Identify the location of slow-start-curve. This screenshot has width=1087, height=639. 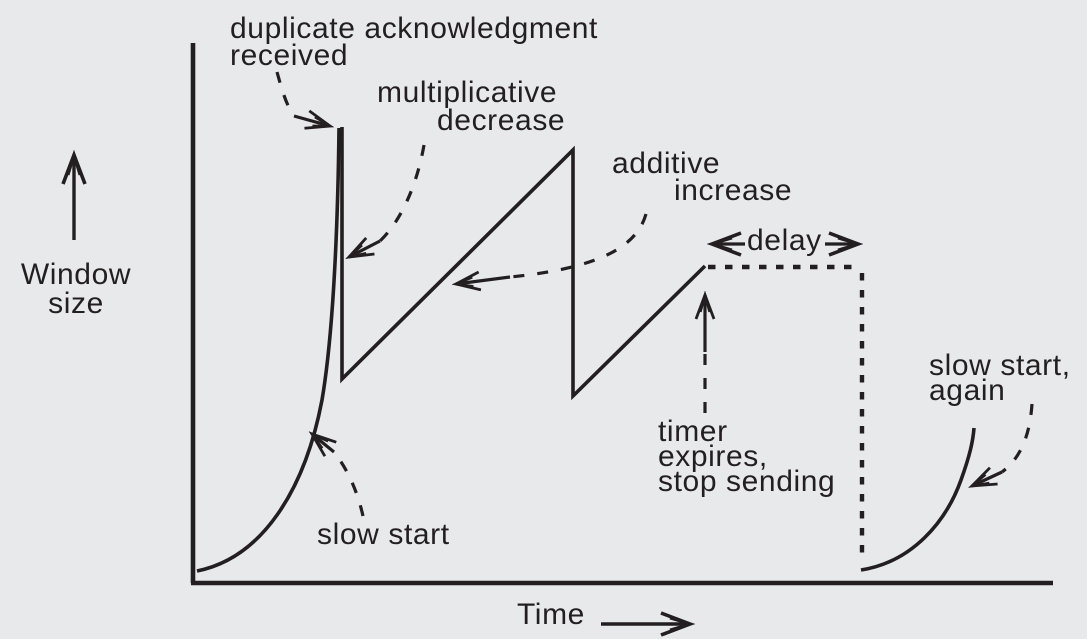
(268, 350).